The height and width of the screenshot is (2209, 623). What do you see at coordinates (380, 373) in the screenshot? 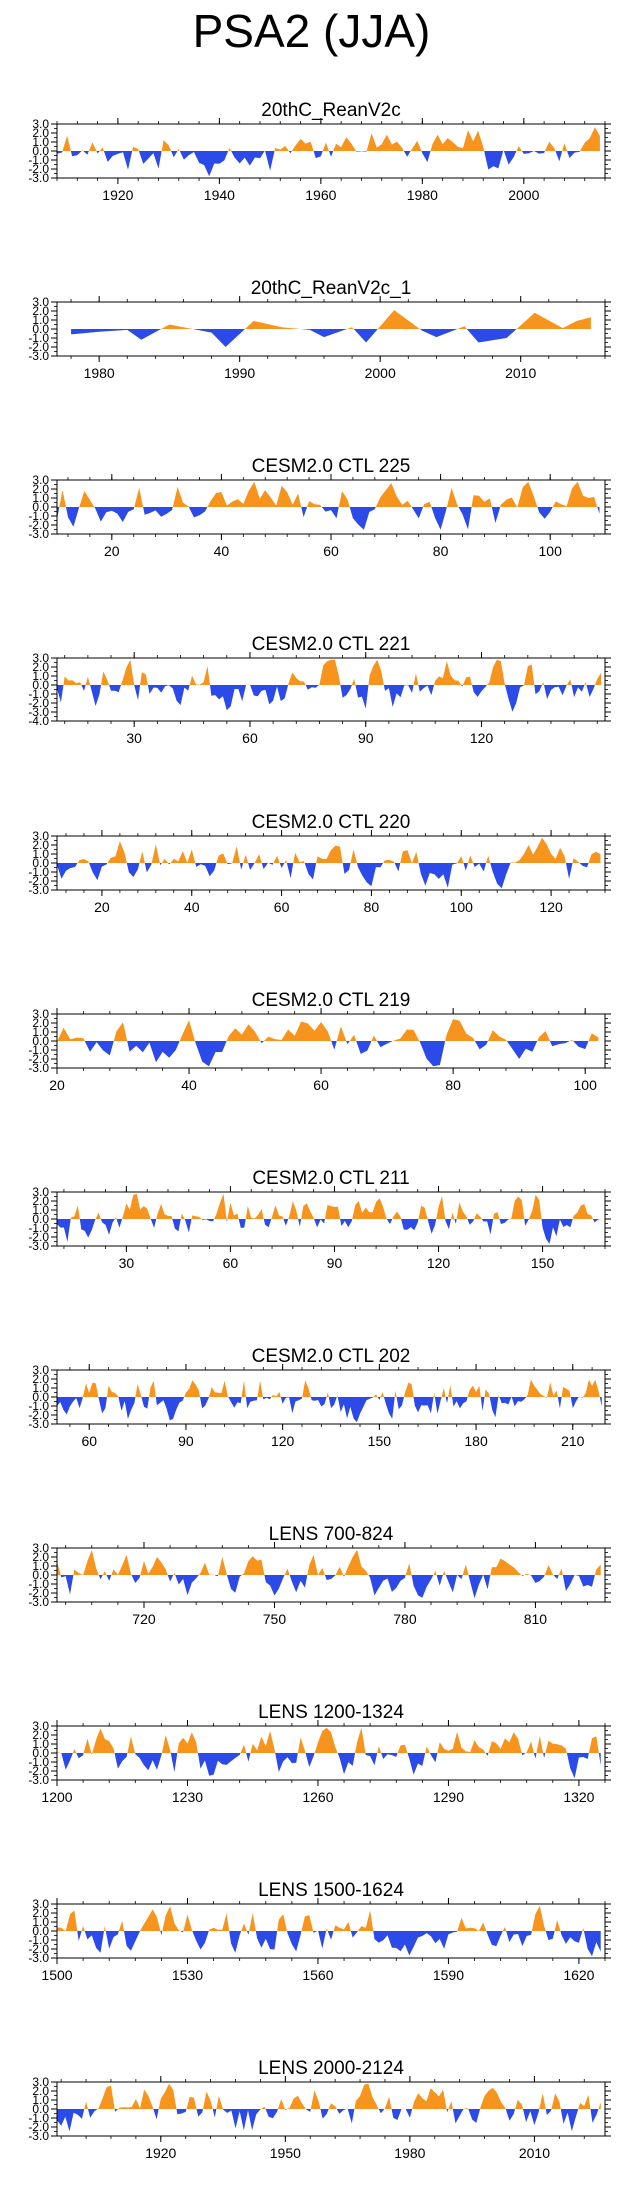
I see `x-tick-label: 2000` at bounding box center [380, 373].